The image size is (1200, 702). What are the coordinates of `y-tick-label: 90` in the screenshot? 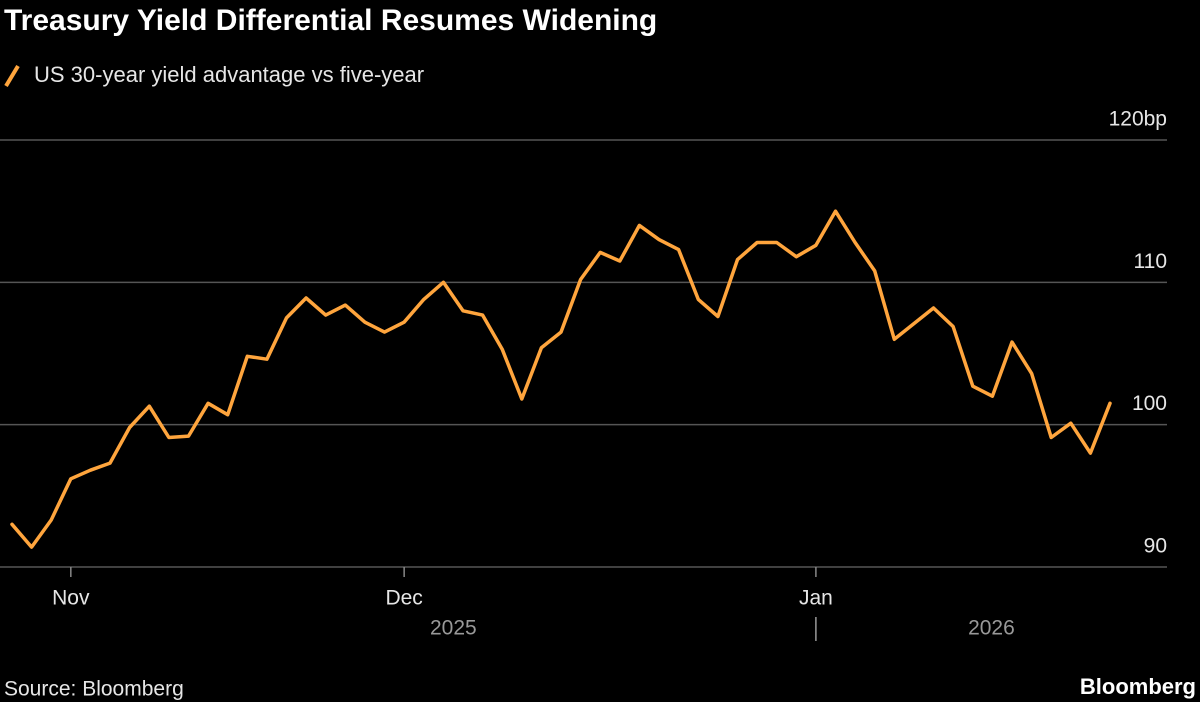 It's located at (1155, 546).